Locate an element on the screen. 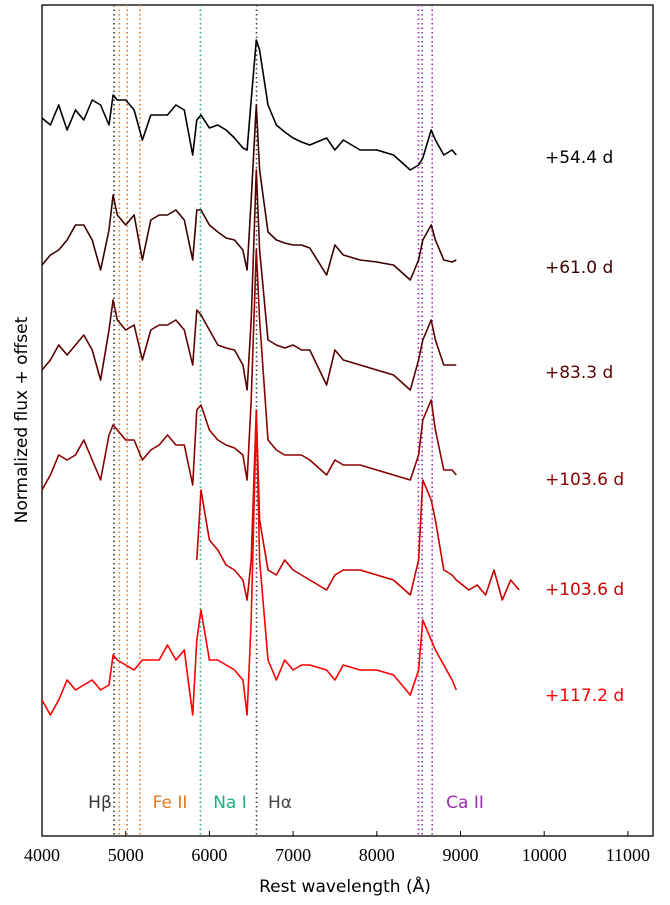  marker-label: Fe II is located at coordinates (170, 803).